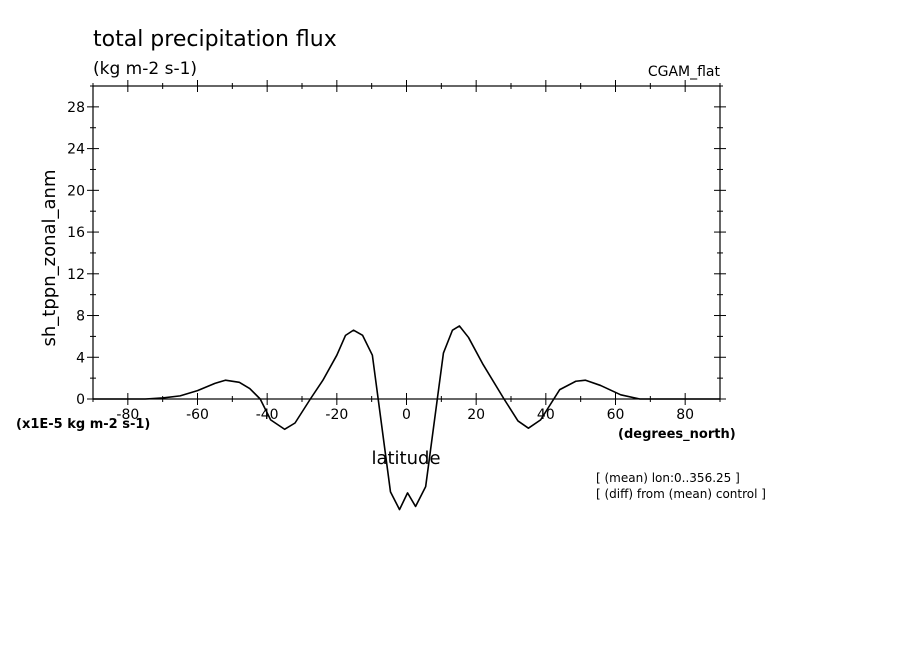 The height and width of the screenshot is (654, 904). What do you see at coordinates (616, 415) in the screenshot?
I see `x-tick-label: 60` at bounding box center [616, 415].